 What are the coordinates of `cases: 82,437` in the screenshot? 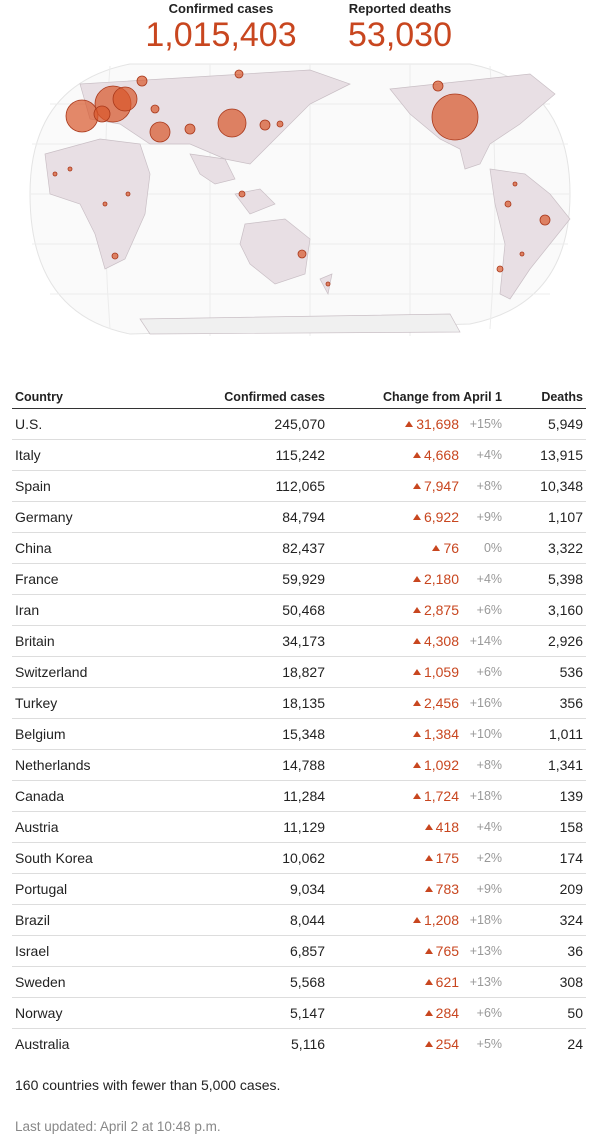 It's located at (240, 548).